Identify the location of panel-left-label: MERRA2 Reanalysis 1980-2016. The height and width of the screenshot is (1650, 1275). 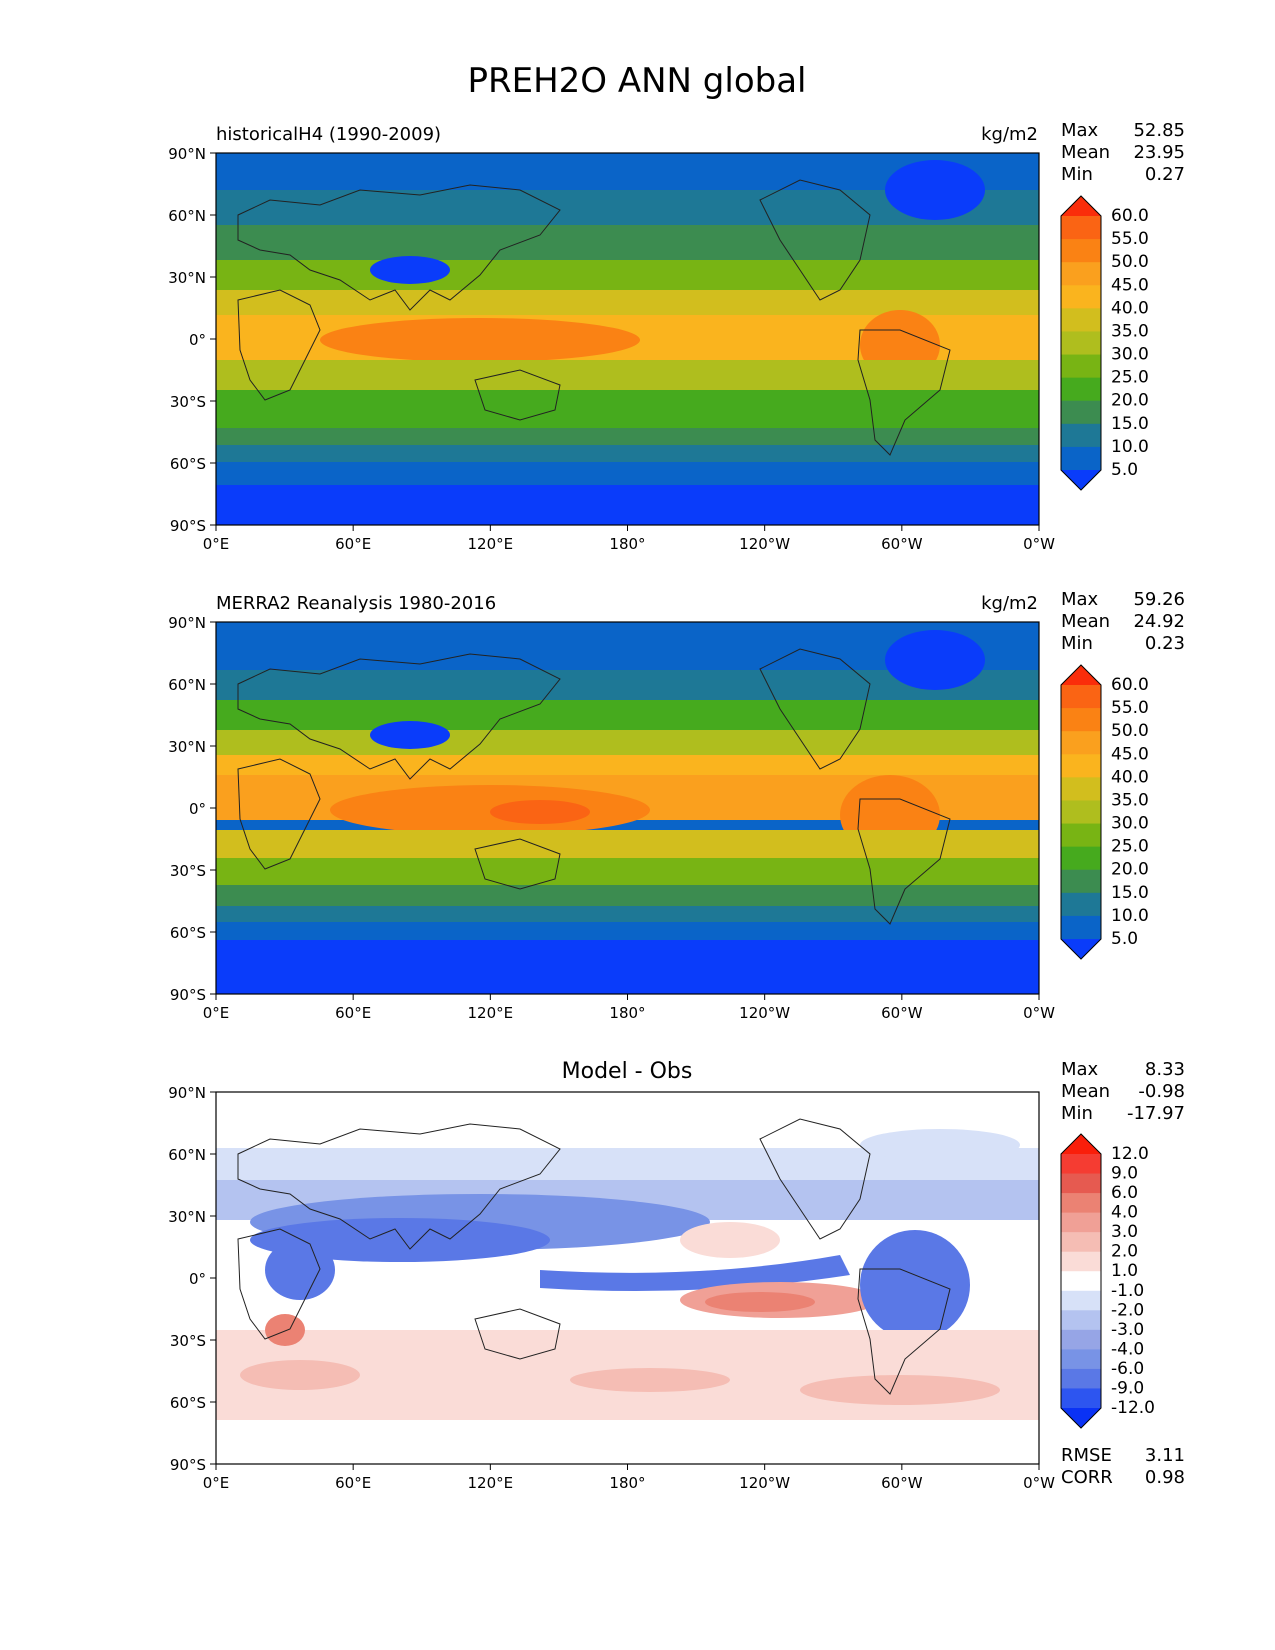
(356, 603).